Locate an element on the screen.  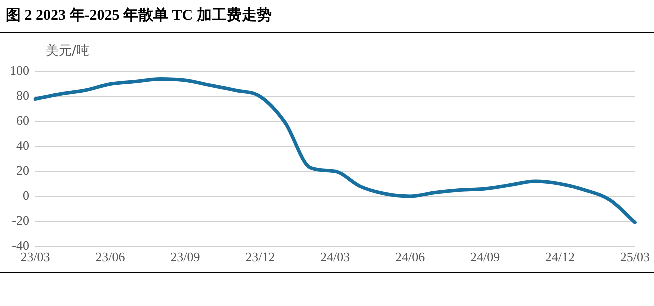
x-tick-label: 23/06 is located at coordinates (111, 257).